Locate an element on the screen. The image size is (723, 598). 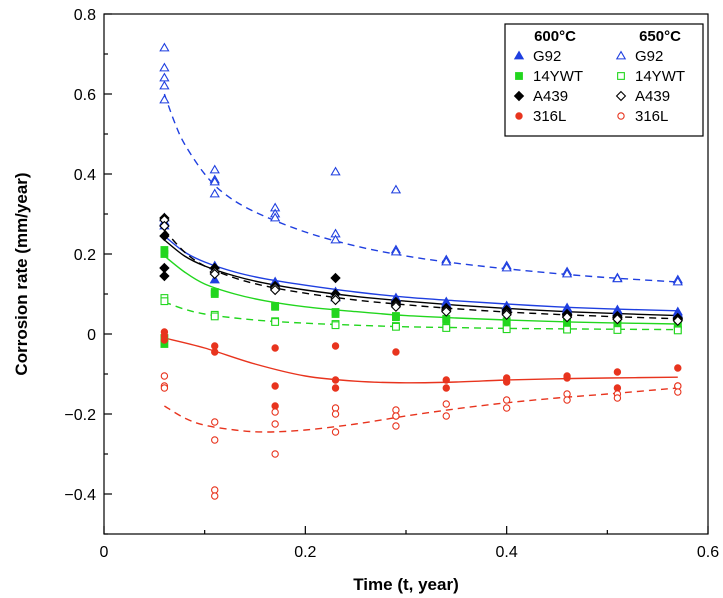
fit-curve-g92-600c is located at coordinates (420, 273).